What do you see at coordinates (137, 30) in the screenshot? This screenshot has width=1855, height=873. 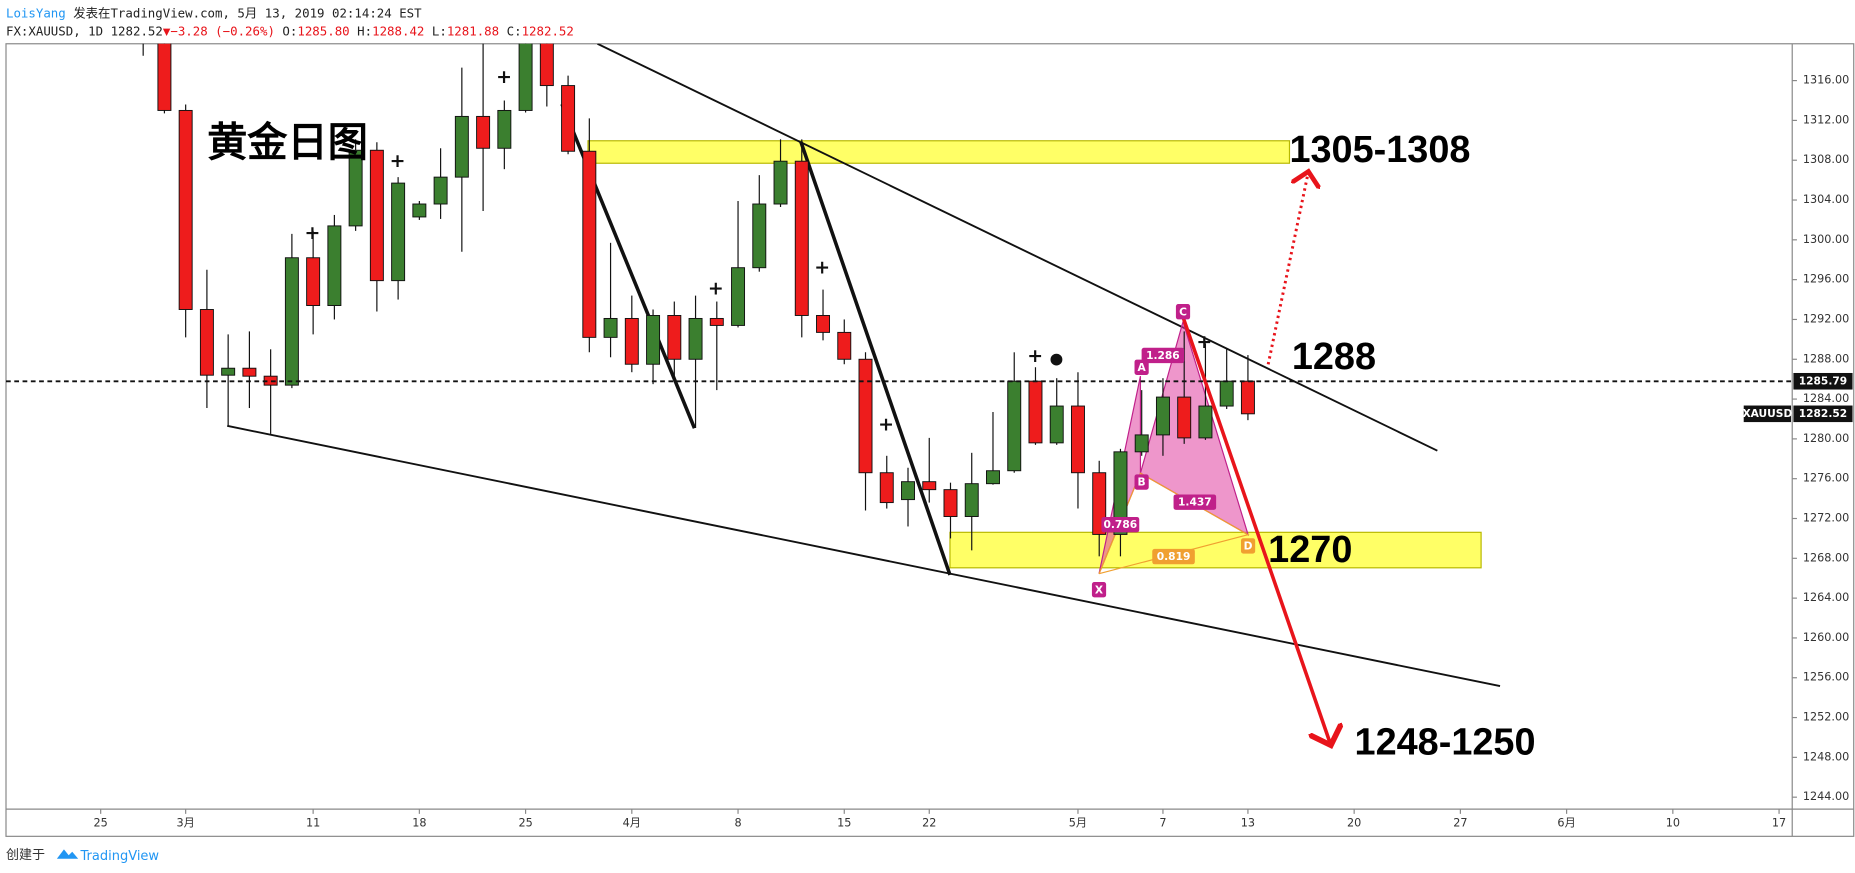 I see `price: 1282.52` at bounding box center [137, 30].